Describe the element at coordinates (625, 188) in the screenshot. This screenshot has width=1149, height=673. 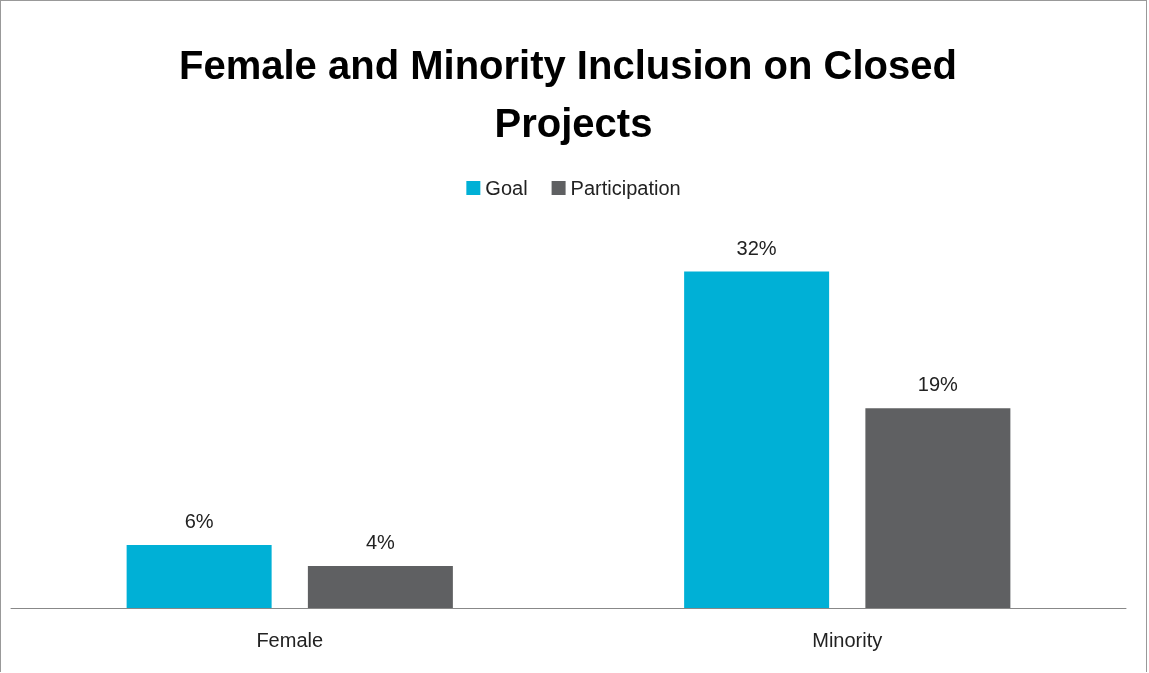
I see `legend-label: Participation` at that location.